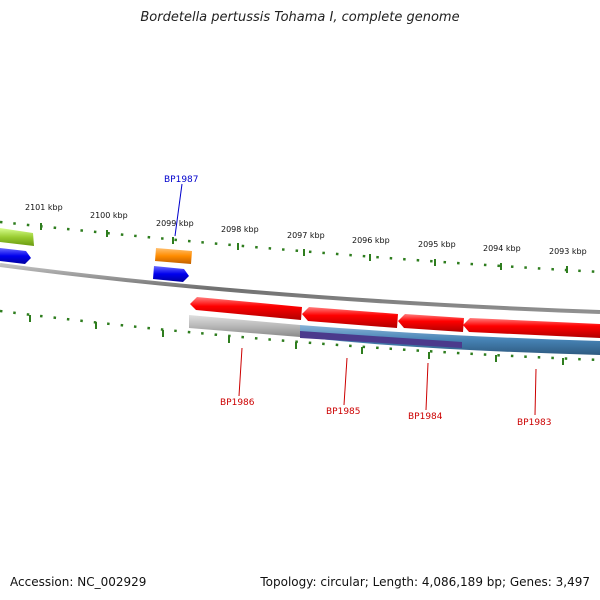 This screenshot has height=600, width=600. What do you see at coordinates (371, 240) in the screenshot?
I see `kbp-label: 2096 kbp` at bounding box center [371, 240].